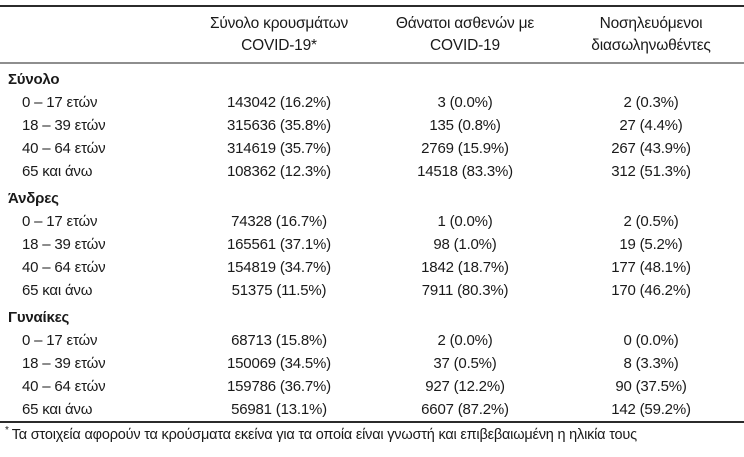  Describe the element at coordinates (279, 171) in the screenshot. I see `cases-value: 108362 (12.3%)` at that location.